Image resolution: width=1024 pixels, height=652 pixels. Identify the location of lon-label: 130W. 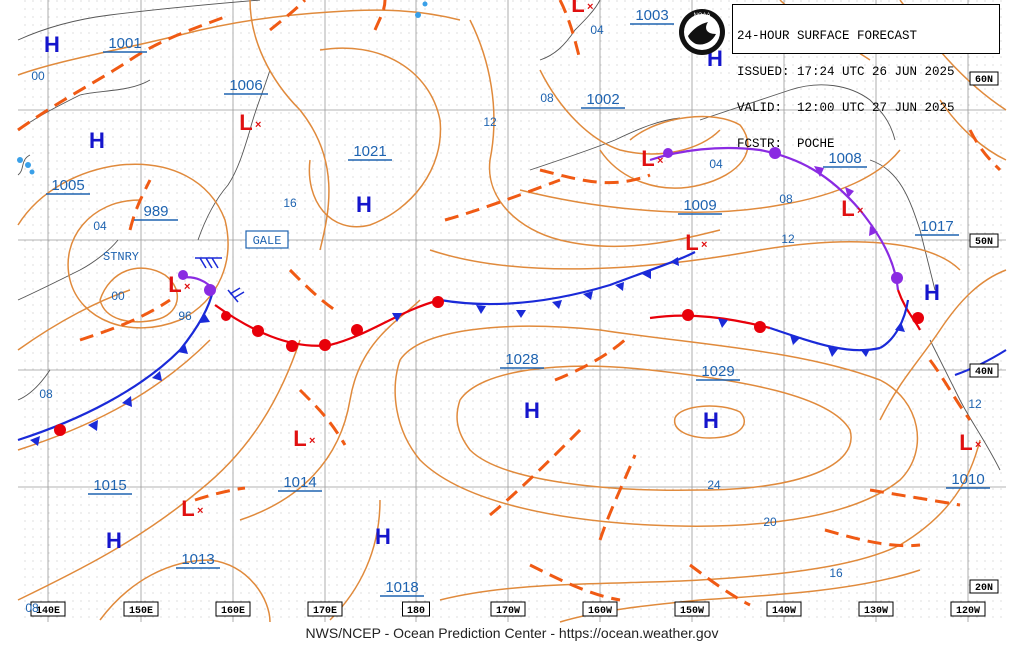
(876, 609).